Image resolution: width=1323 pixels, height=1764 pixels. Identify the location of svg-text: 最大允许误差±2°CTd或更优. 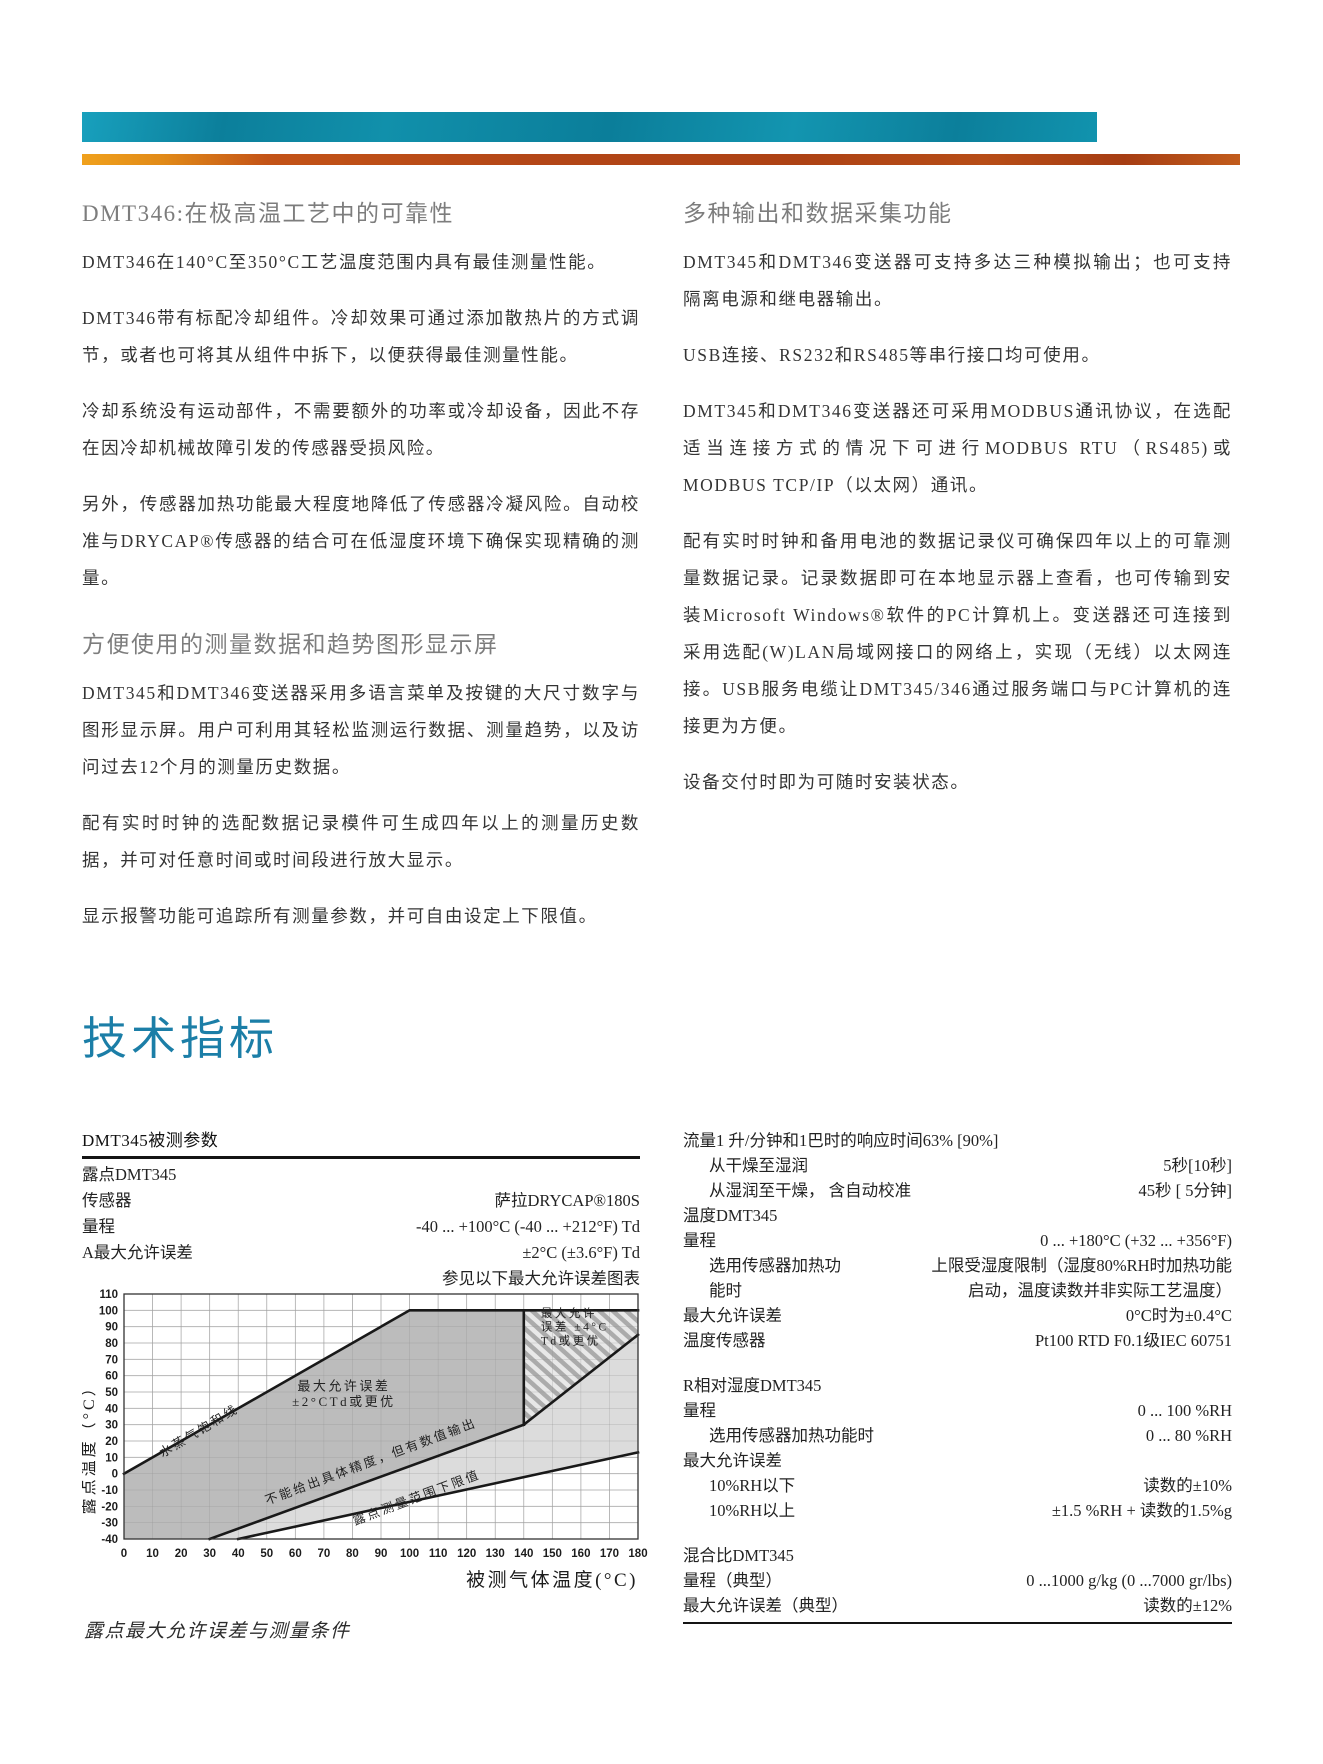
(343, 1393).